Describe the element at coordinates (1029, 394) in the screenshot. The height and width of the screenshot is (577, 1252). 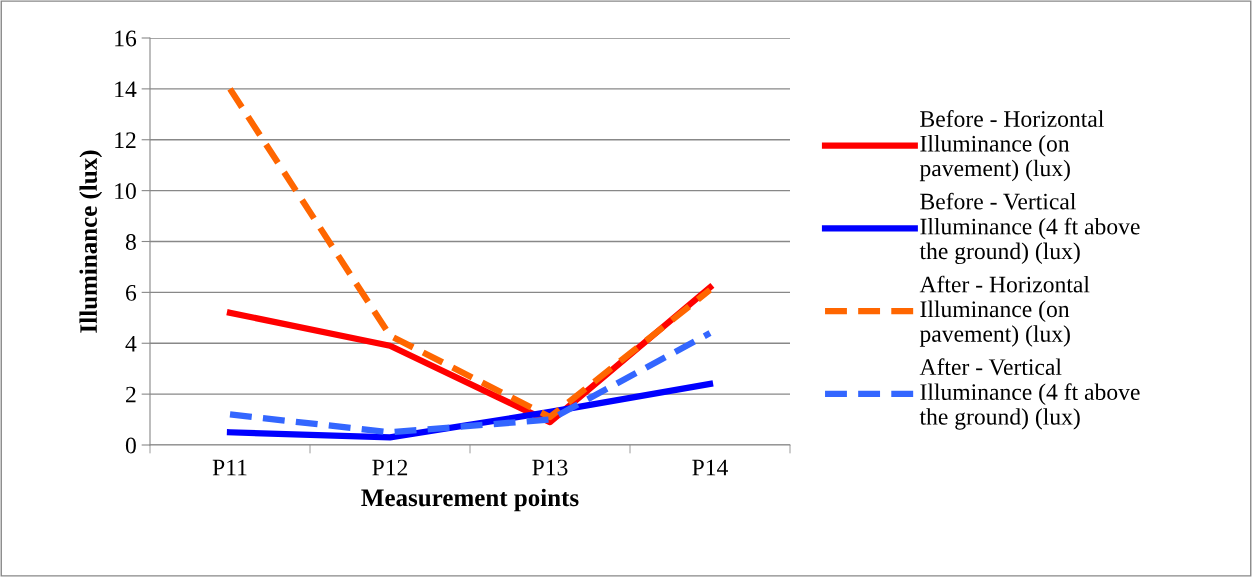
I see `legend-label: After - Vertical Illuminance (4 ft above the ground) (lux)` at that location.